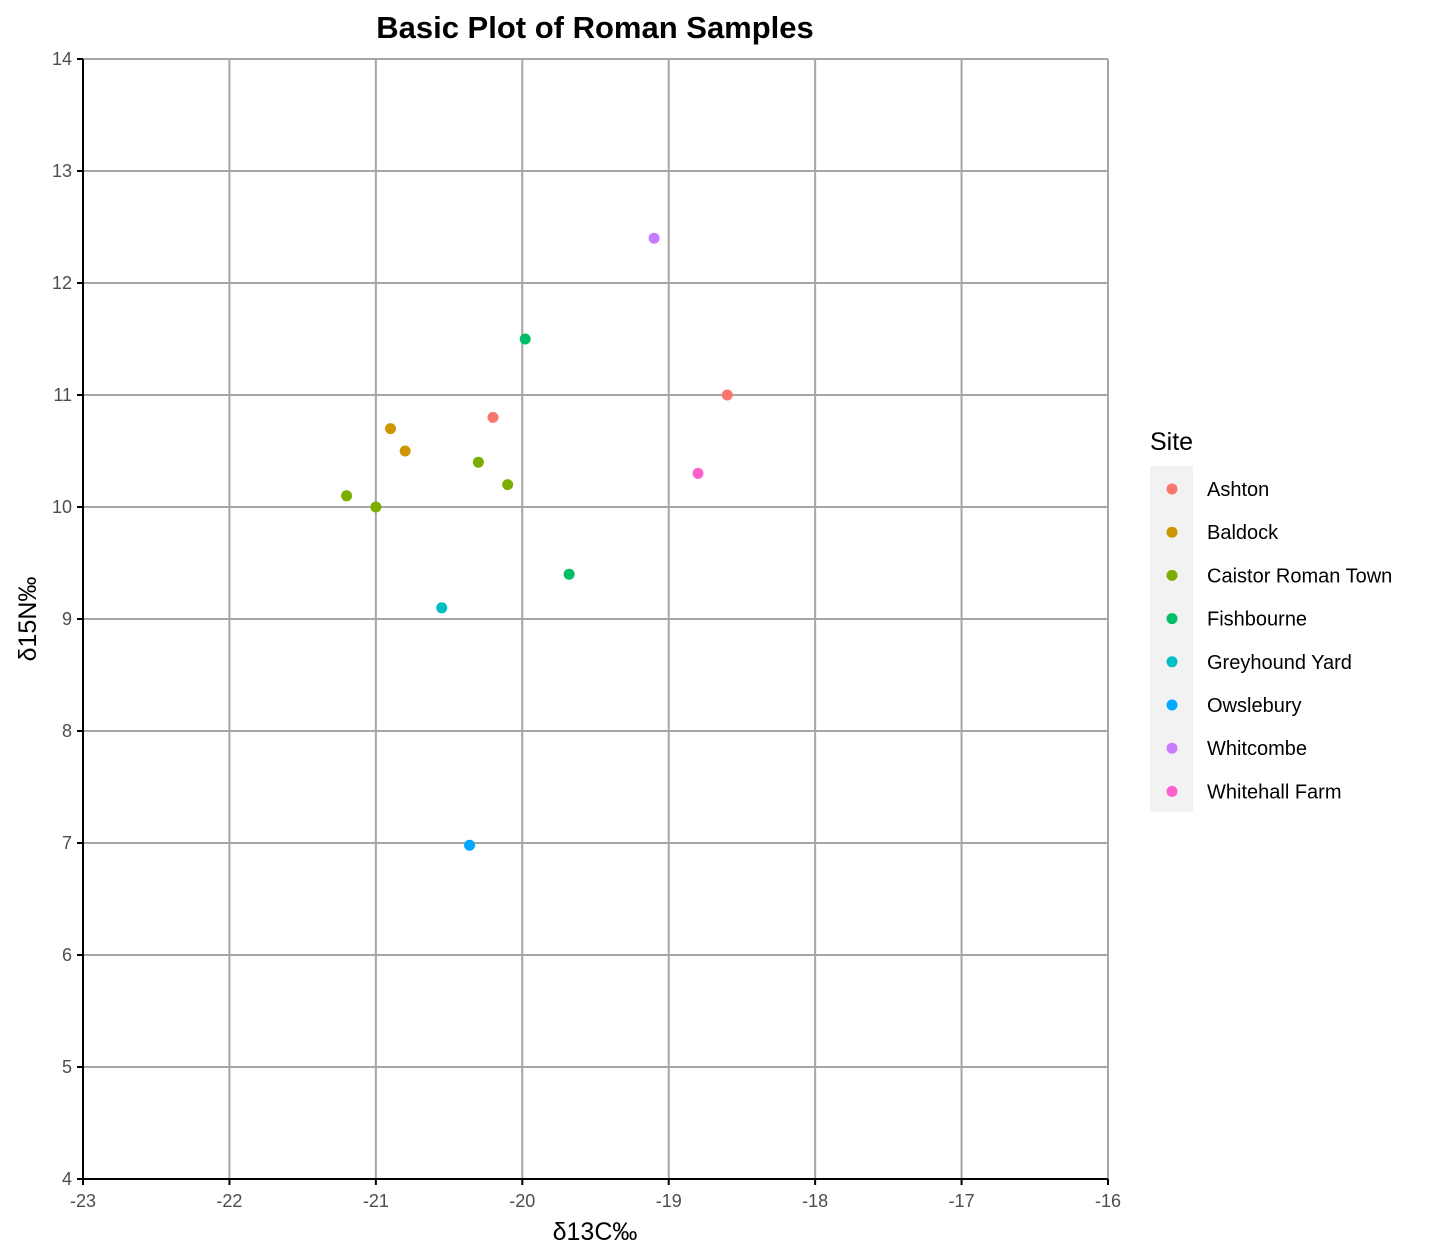 The image size is (1440, 1260). Describe the element at coordinates (669, 1201) in the screenshot. I see `x-tick-label: -19` at that location.